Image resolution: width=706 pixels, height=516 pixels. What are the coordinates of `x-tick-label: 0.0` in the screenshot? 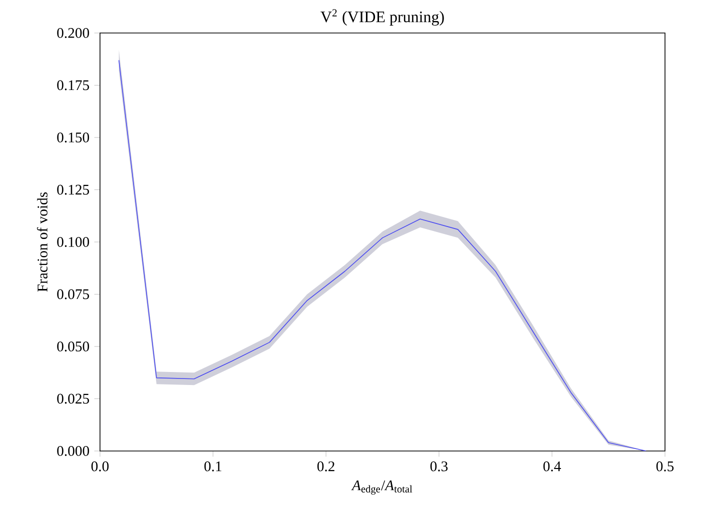 It's located at (100, 466).